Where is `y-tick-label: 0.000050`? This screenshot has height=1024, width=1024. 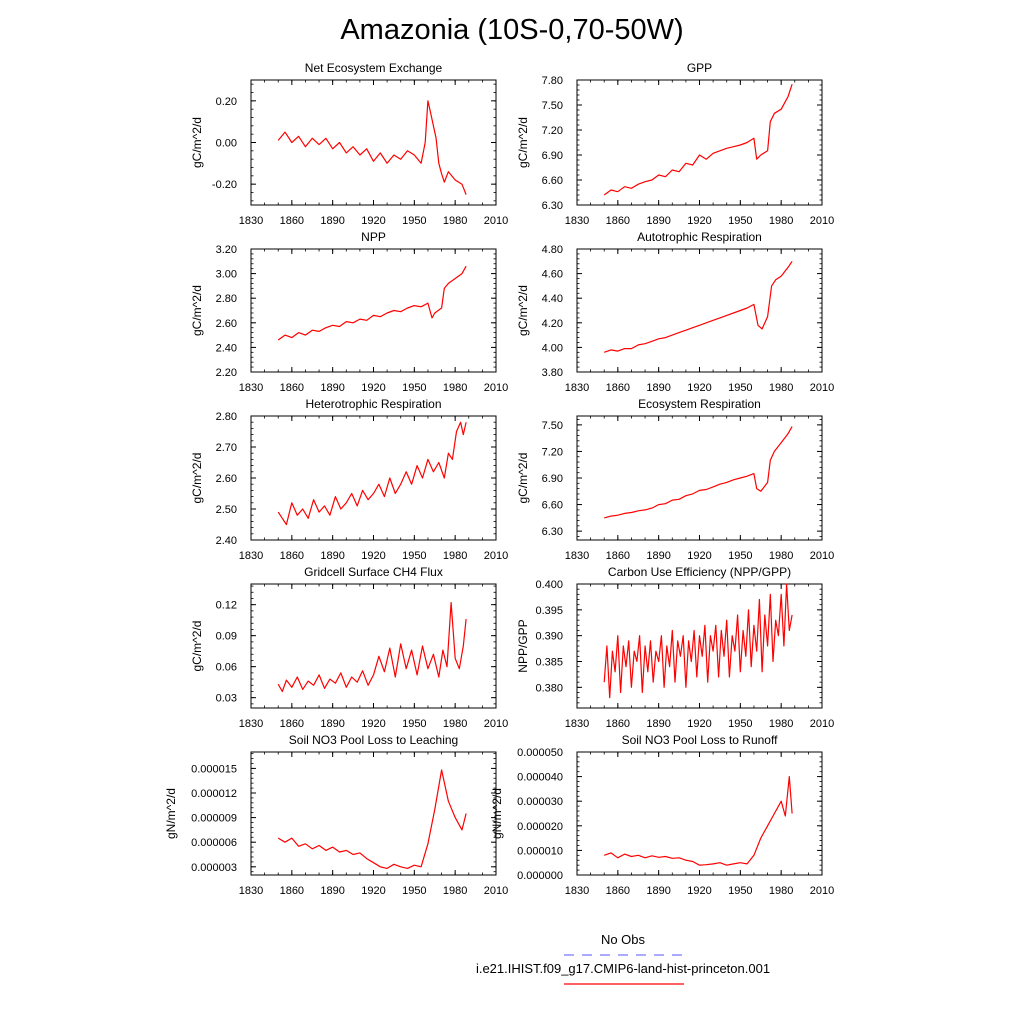 y-tick-label: 0.000050 is located at coordinates (540, 753).